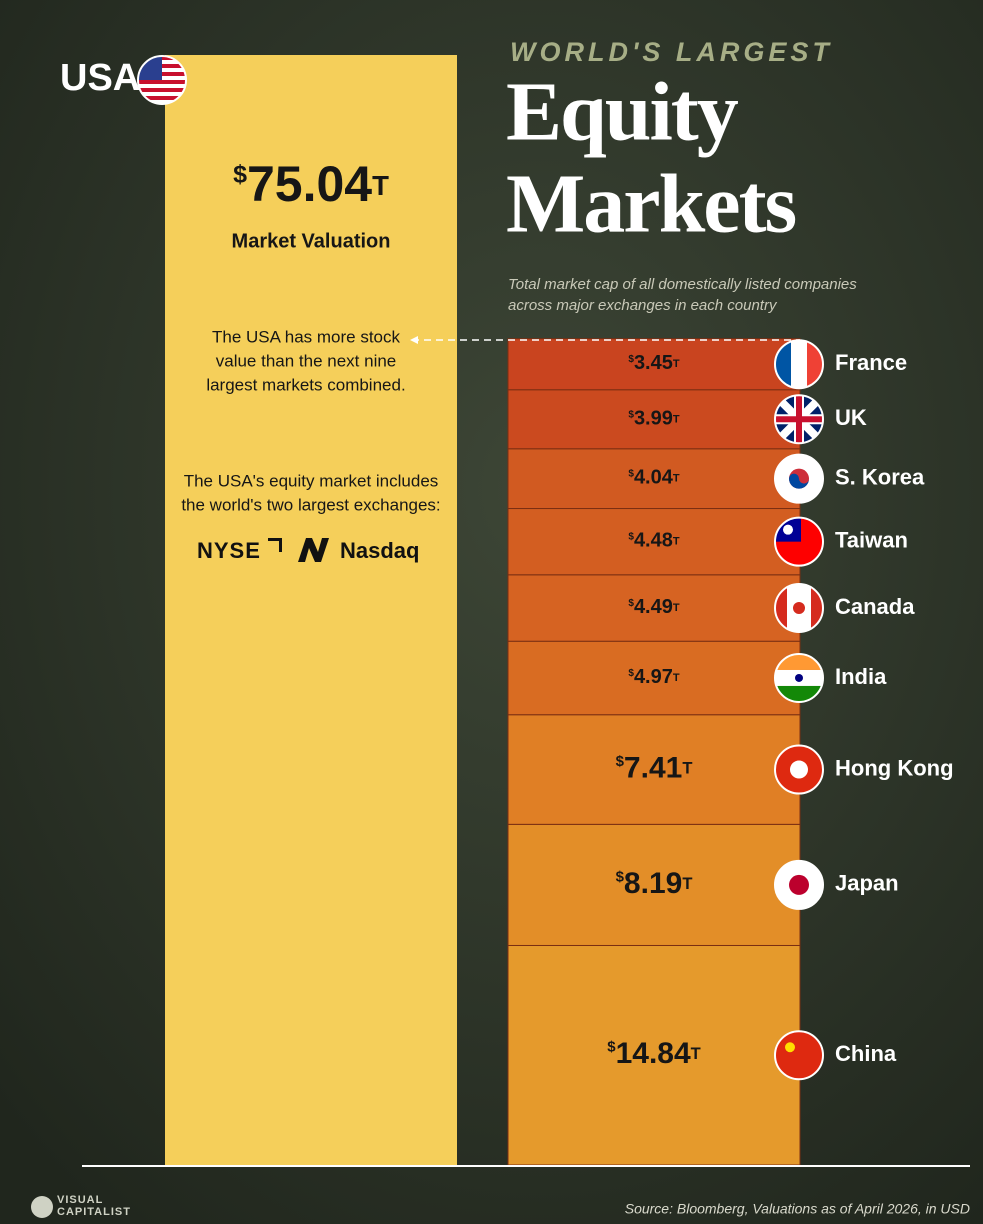  Describe the element at coordinates (861, 676) in the screenshot. I see `category-label: India` at that location.